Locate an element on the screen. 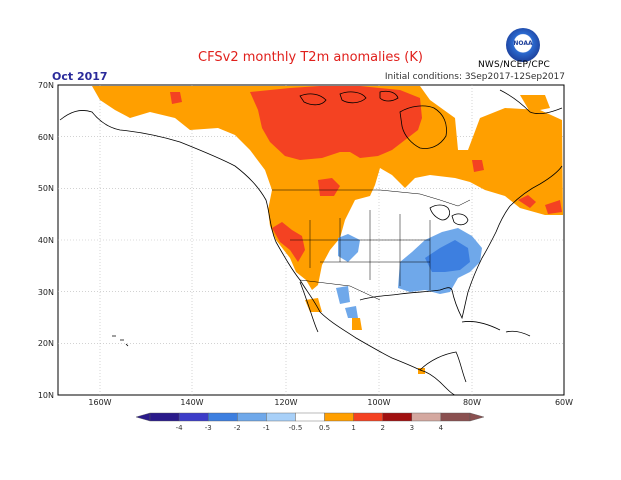 This screenshot has width=621, height=480. lat-label: 40N is located at coordinates (46, 240).